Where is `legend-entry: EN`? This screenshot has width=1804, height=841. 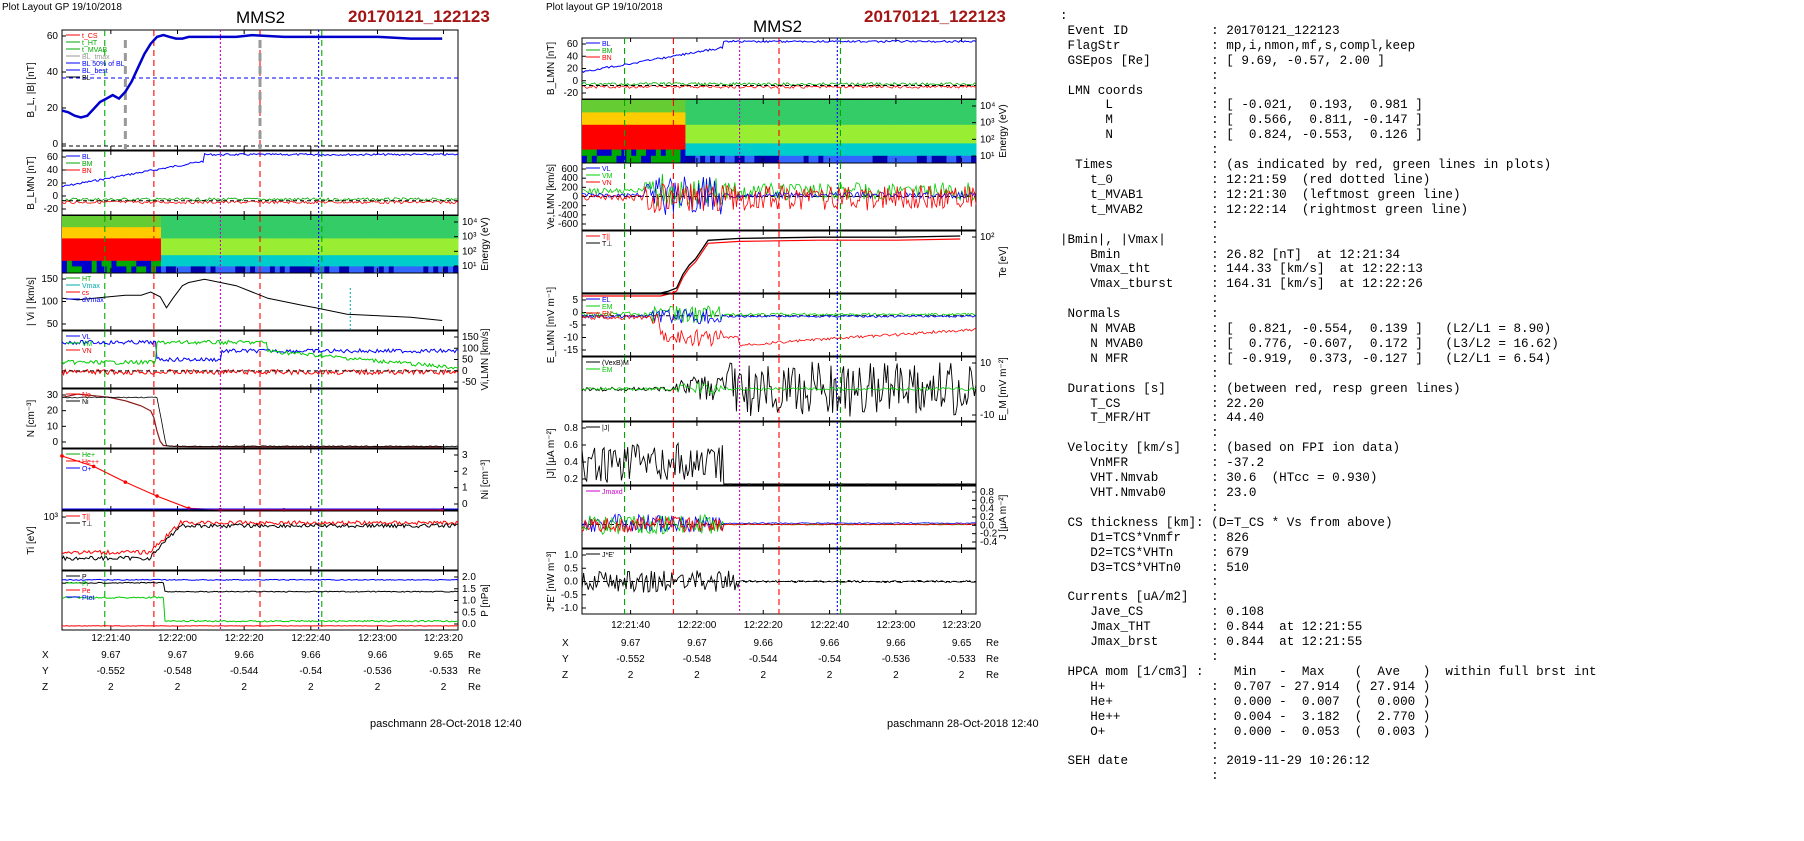
legend-entry: EN is located at coordinates (607, 314).